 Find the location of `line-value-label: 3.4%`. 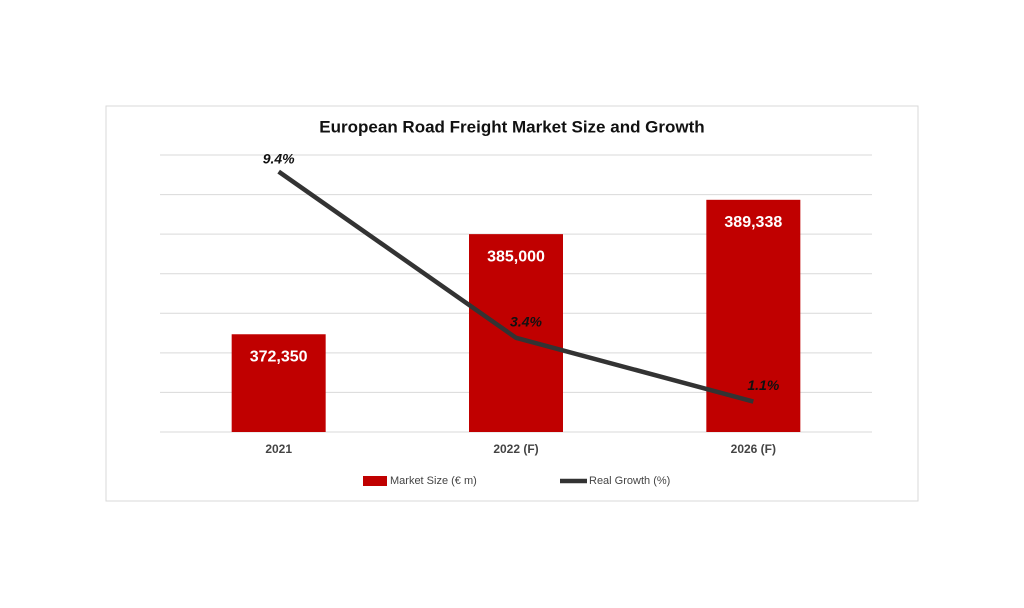

line-value-label: 3.4% is located at coordinates (526, 322).